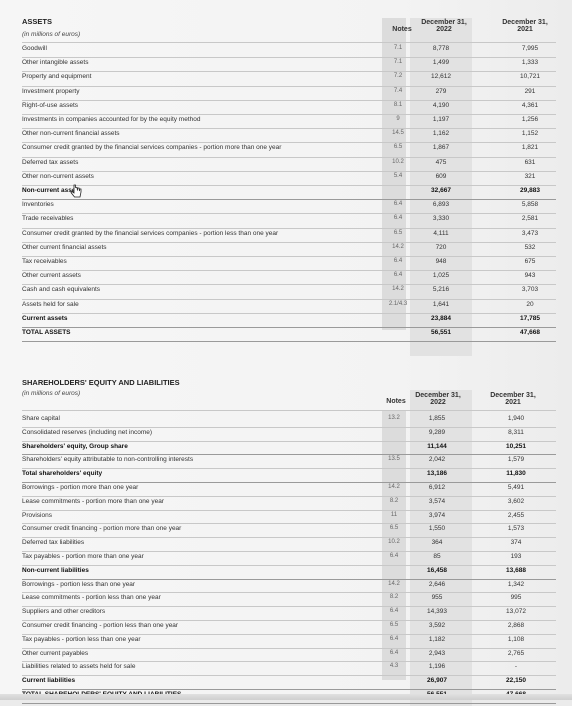 The image size is (572, 706). Describe the element at coordinates (44, 261) in the screenshot. I see `row-label: Tax receivables` at that location.